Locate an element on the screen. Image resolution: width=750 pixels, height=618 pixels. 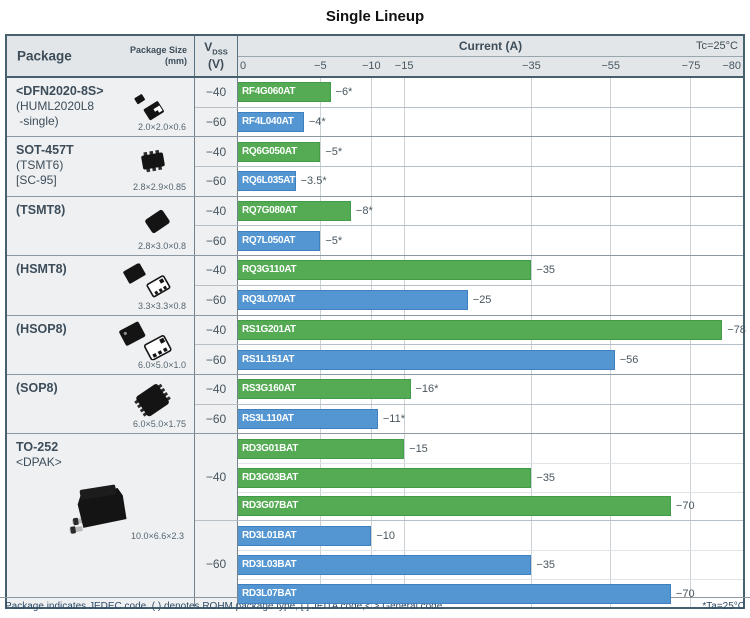
package-cell: (HSMT8) 3.3×3.3×0.8 is located at coordinates (101, 285).